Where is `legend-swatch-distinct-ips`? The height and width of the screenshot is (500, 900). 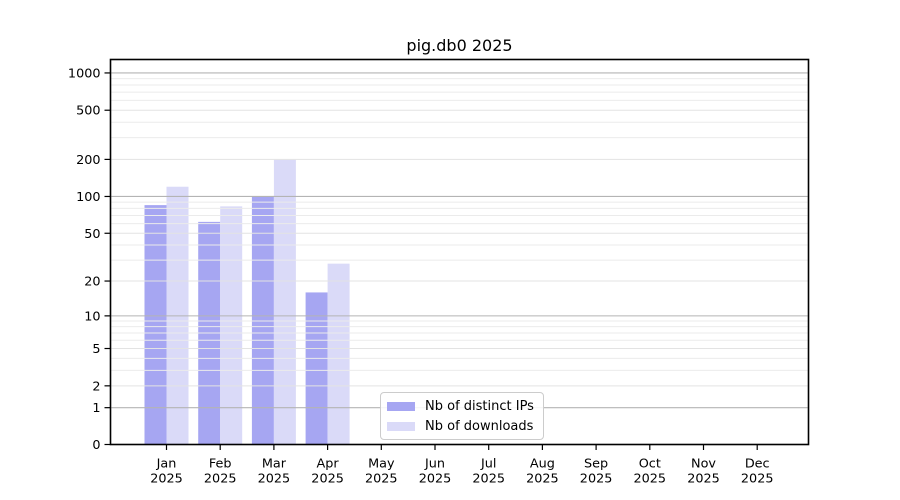 legend-swatch-distinct-ips is located at coordinates (401, 406).